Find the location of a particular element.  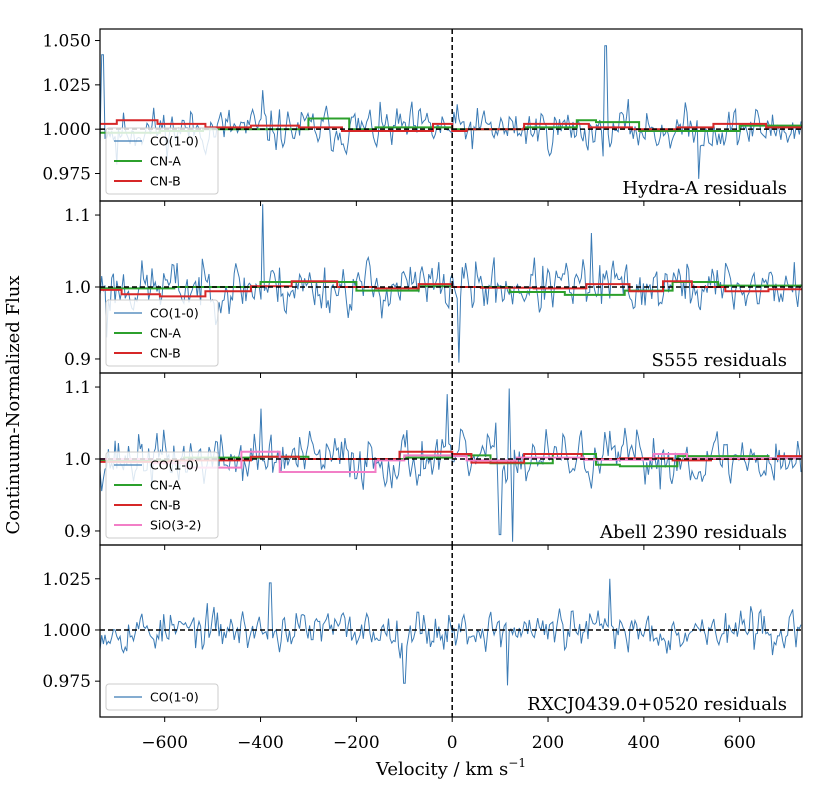

legend-label: SiO(3-2) is located at coordinates (175, 525).